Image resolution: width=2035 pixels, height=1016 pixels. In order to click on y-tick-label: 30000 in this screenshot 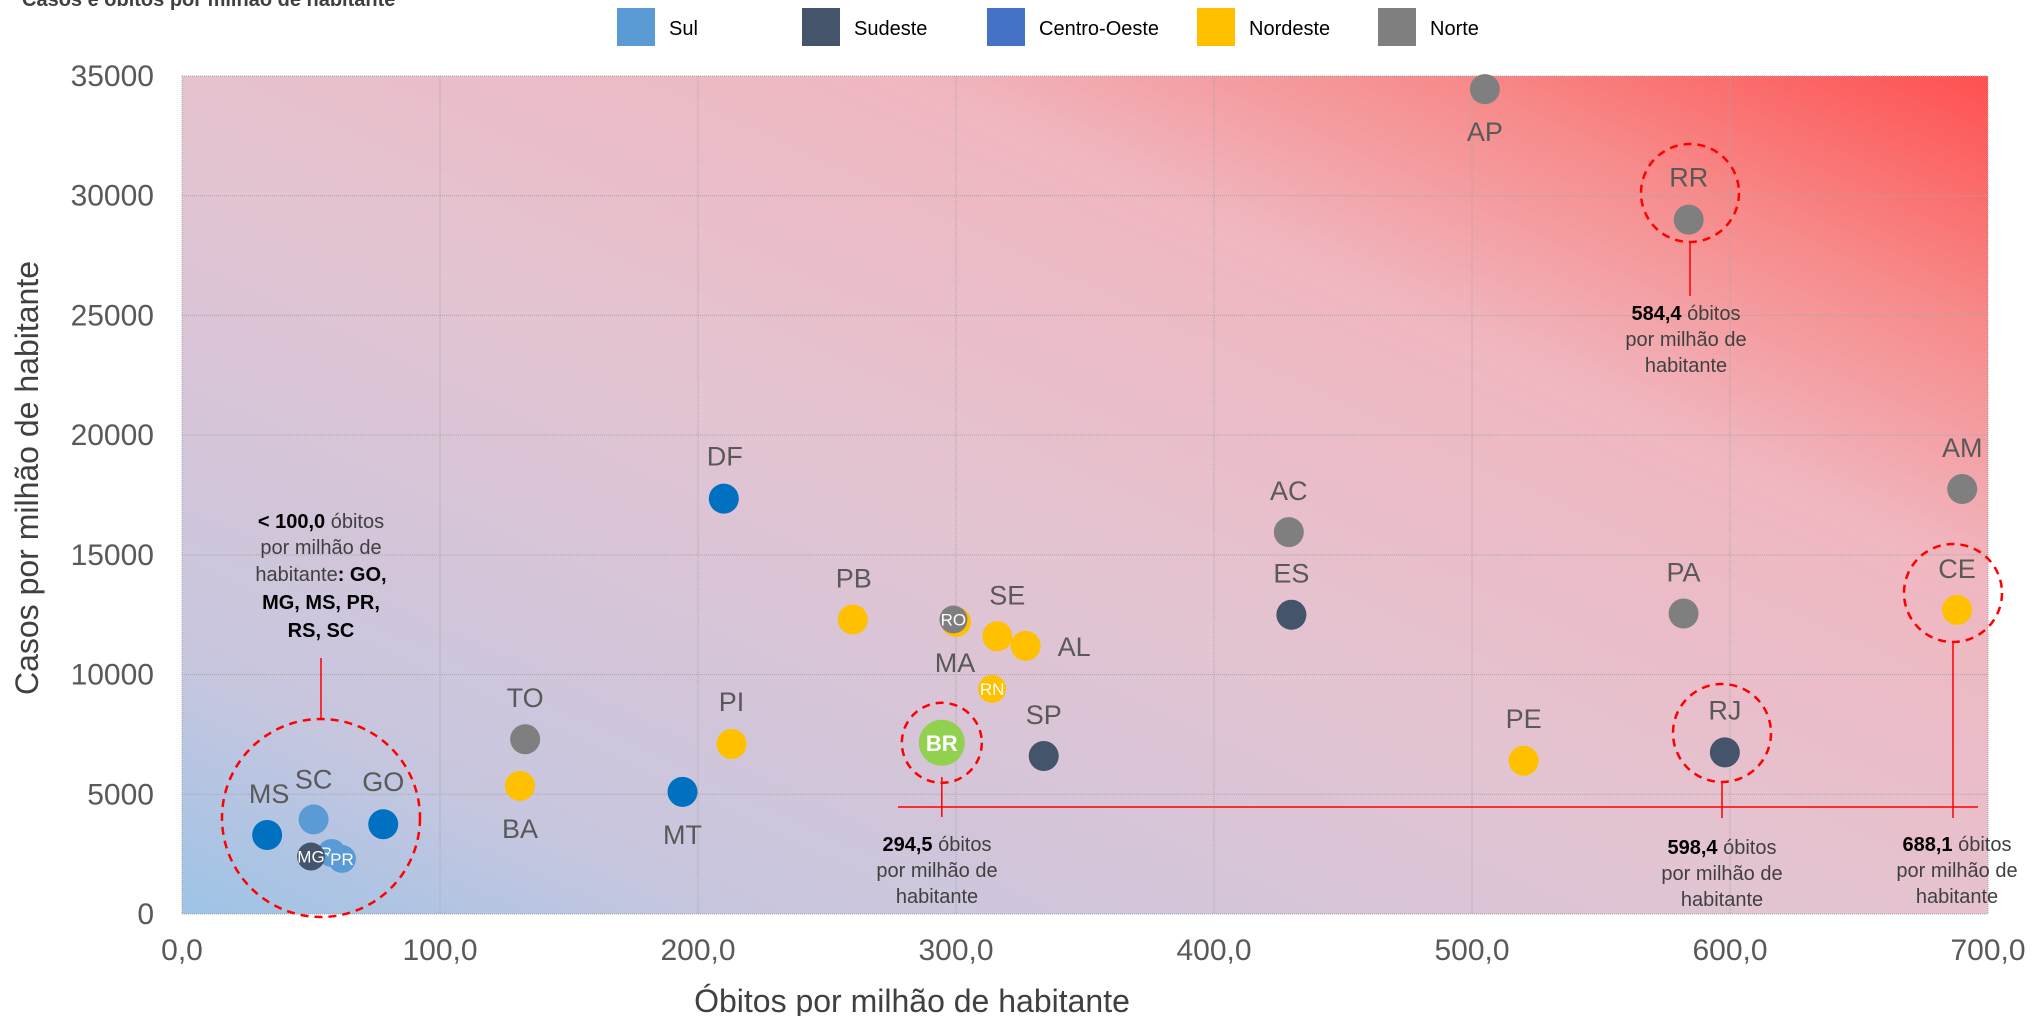, I will do `click(112, 196)`.